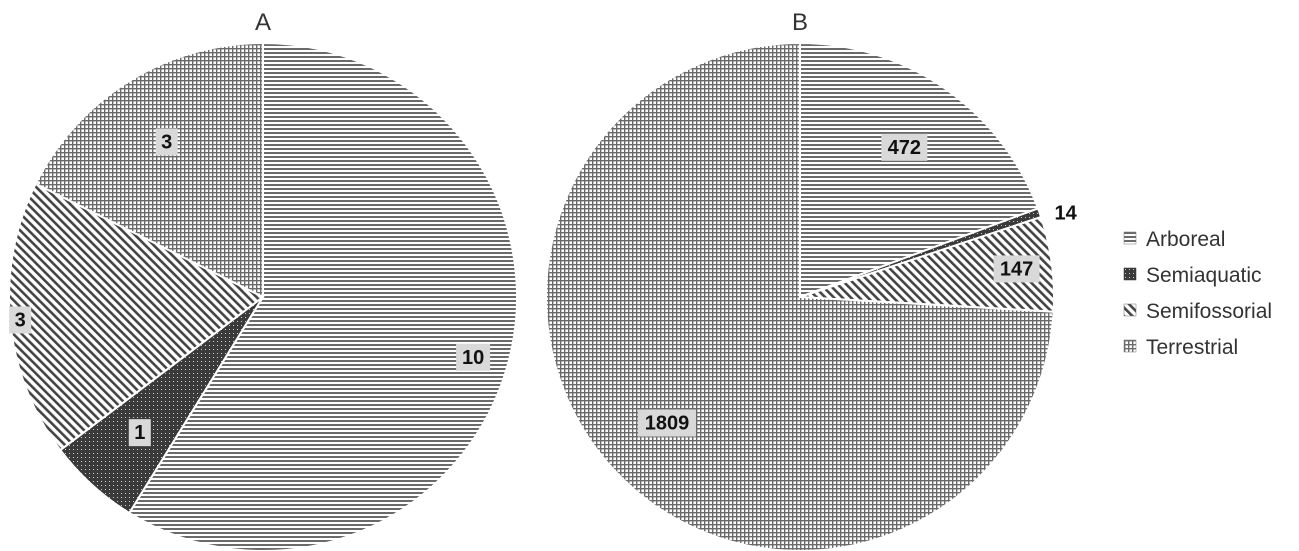  I want to click on data-label-text: 1809, so click(667, 424).